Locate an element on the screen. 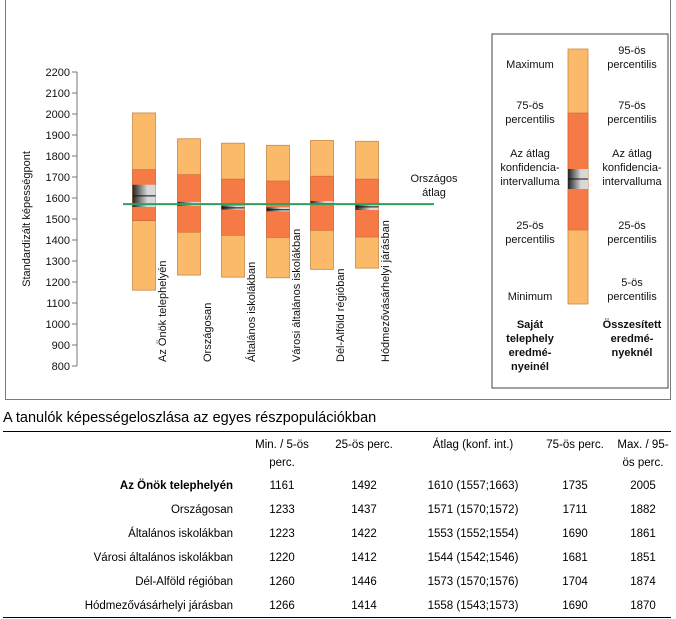  y-tick-label: 1700 is located at coordinates (58, 178).